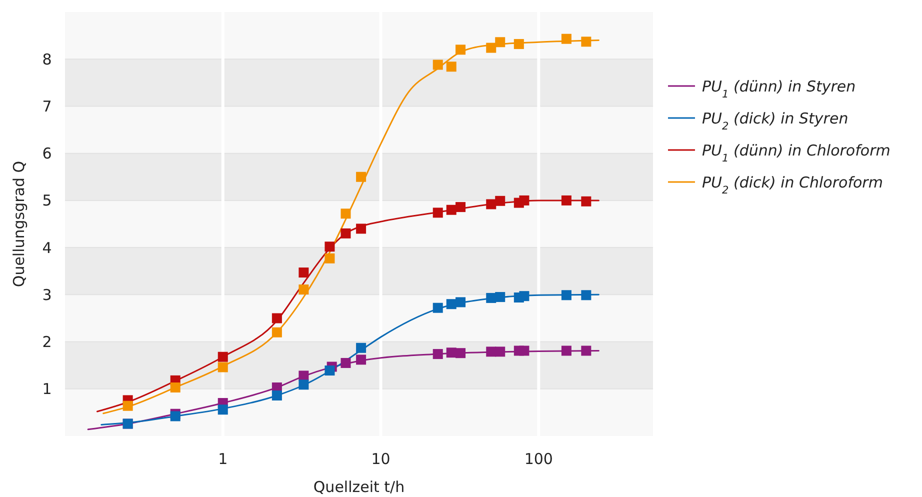 The width and height of the screenshot is (922, 497). What do you see at coordinates (796, 152) in the screenshot?
I see `legend-label: PU$_{1}$ (dünn) in Chloroform` at bounding box center [796, 152].